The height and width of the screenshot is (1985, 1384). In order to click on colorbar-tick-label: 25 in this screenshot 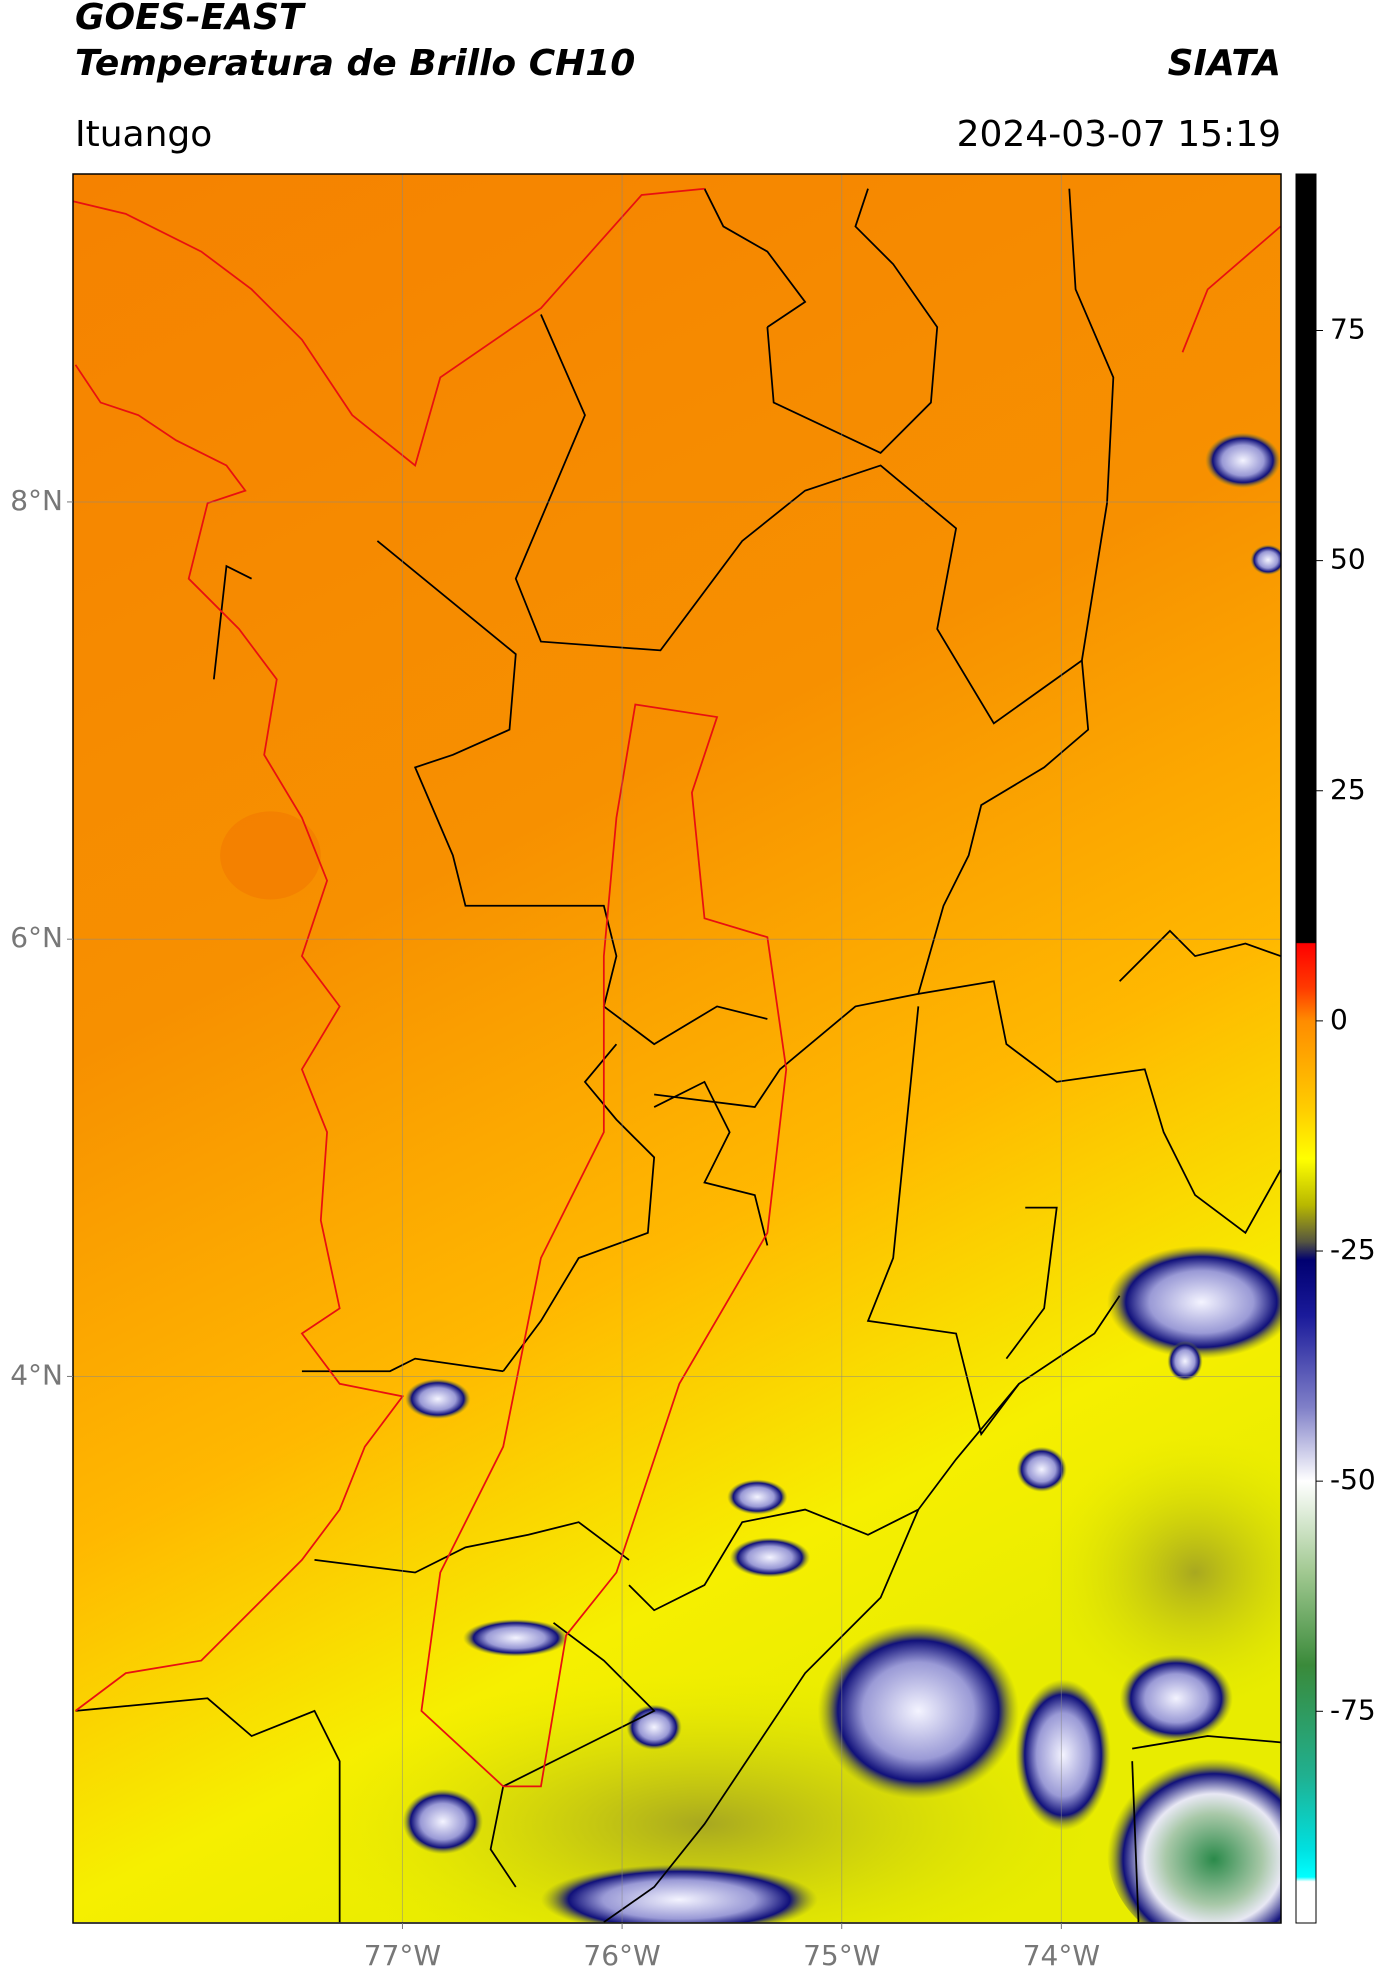, I will do `click(1348, 789)`.